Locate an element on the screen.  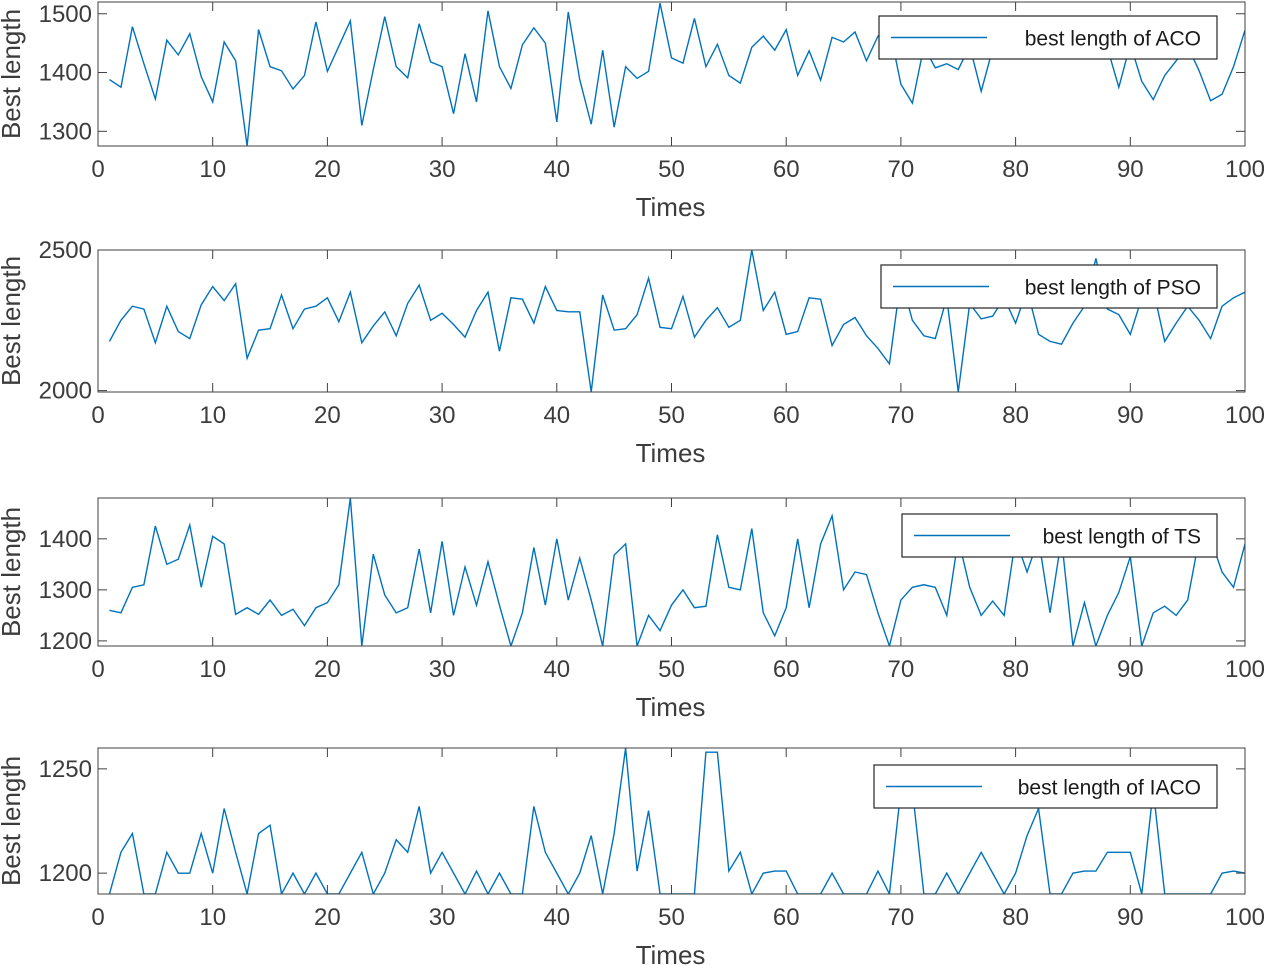
legend: best length of IACO is located at coordinates (1045, 786).